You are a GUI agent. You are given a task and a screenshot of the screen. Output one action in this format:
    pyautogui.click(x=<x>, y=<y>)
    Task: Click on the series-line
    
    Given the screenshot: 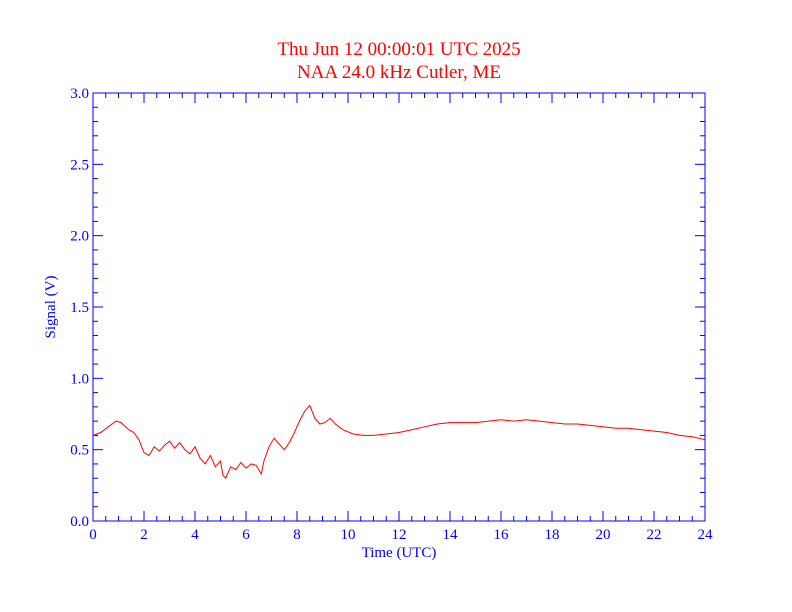 What is the action you would take?
    pyautogui.click(x=399, y=442)
    